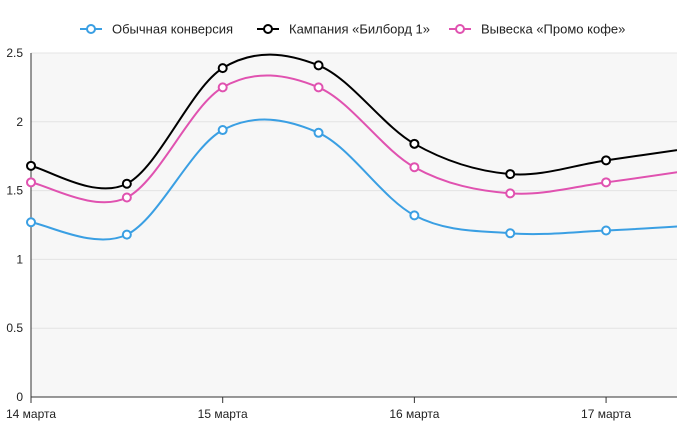 The width and height of the screenshot is (677, 435). Describe the element at coordinates (19, 122) in the screenshot. I see `y-tick-label: 2` at that location.